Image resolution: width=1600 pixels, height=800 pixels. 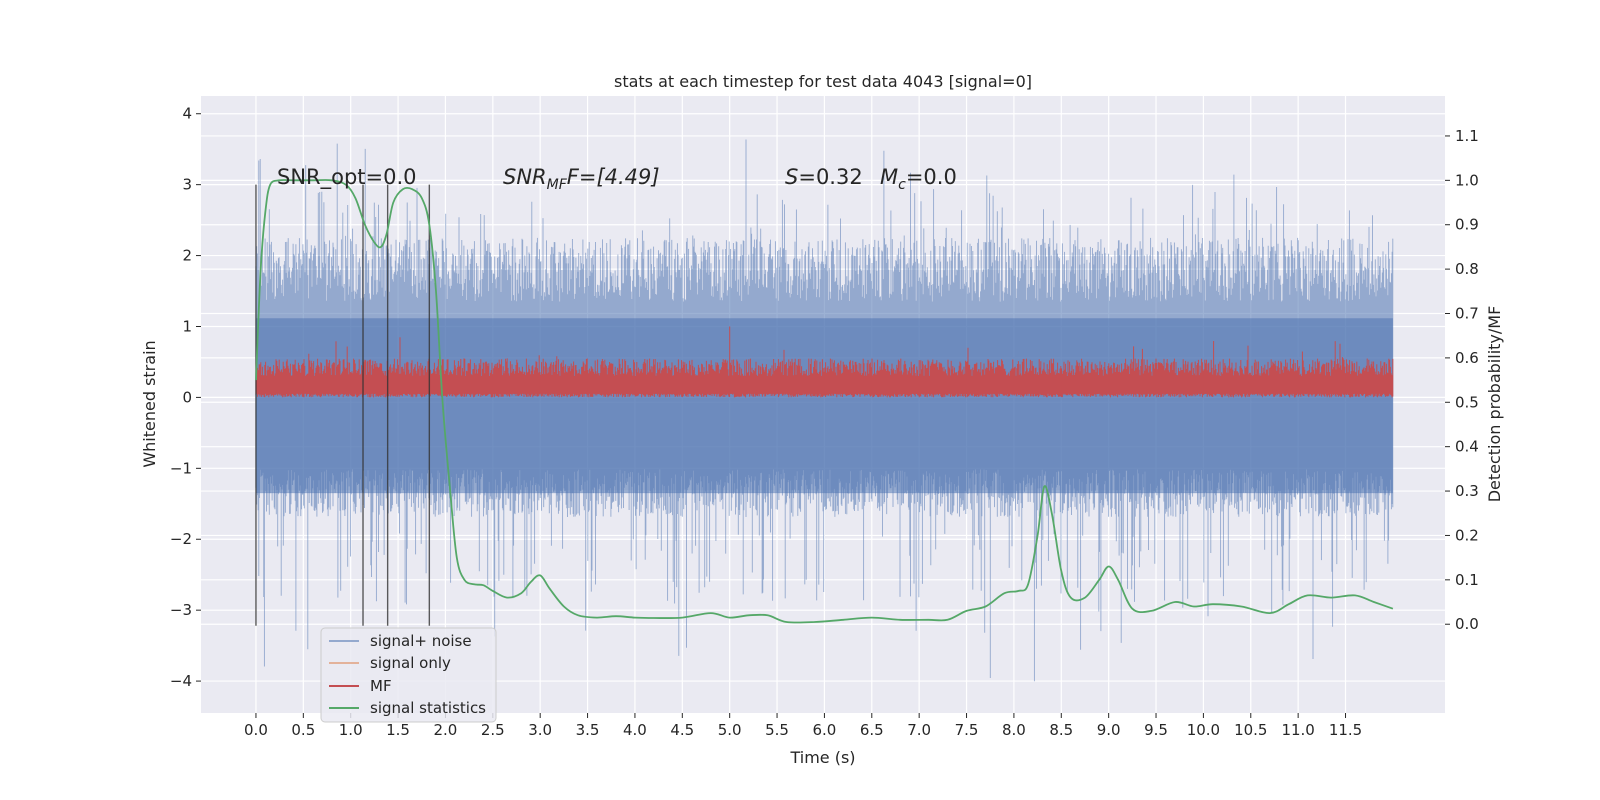 I want to click on x-tick-label: 0.0, so click(x=256, y=730).